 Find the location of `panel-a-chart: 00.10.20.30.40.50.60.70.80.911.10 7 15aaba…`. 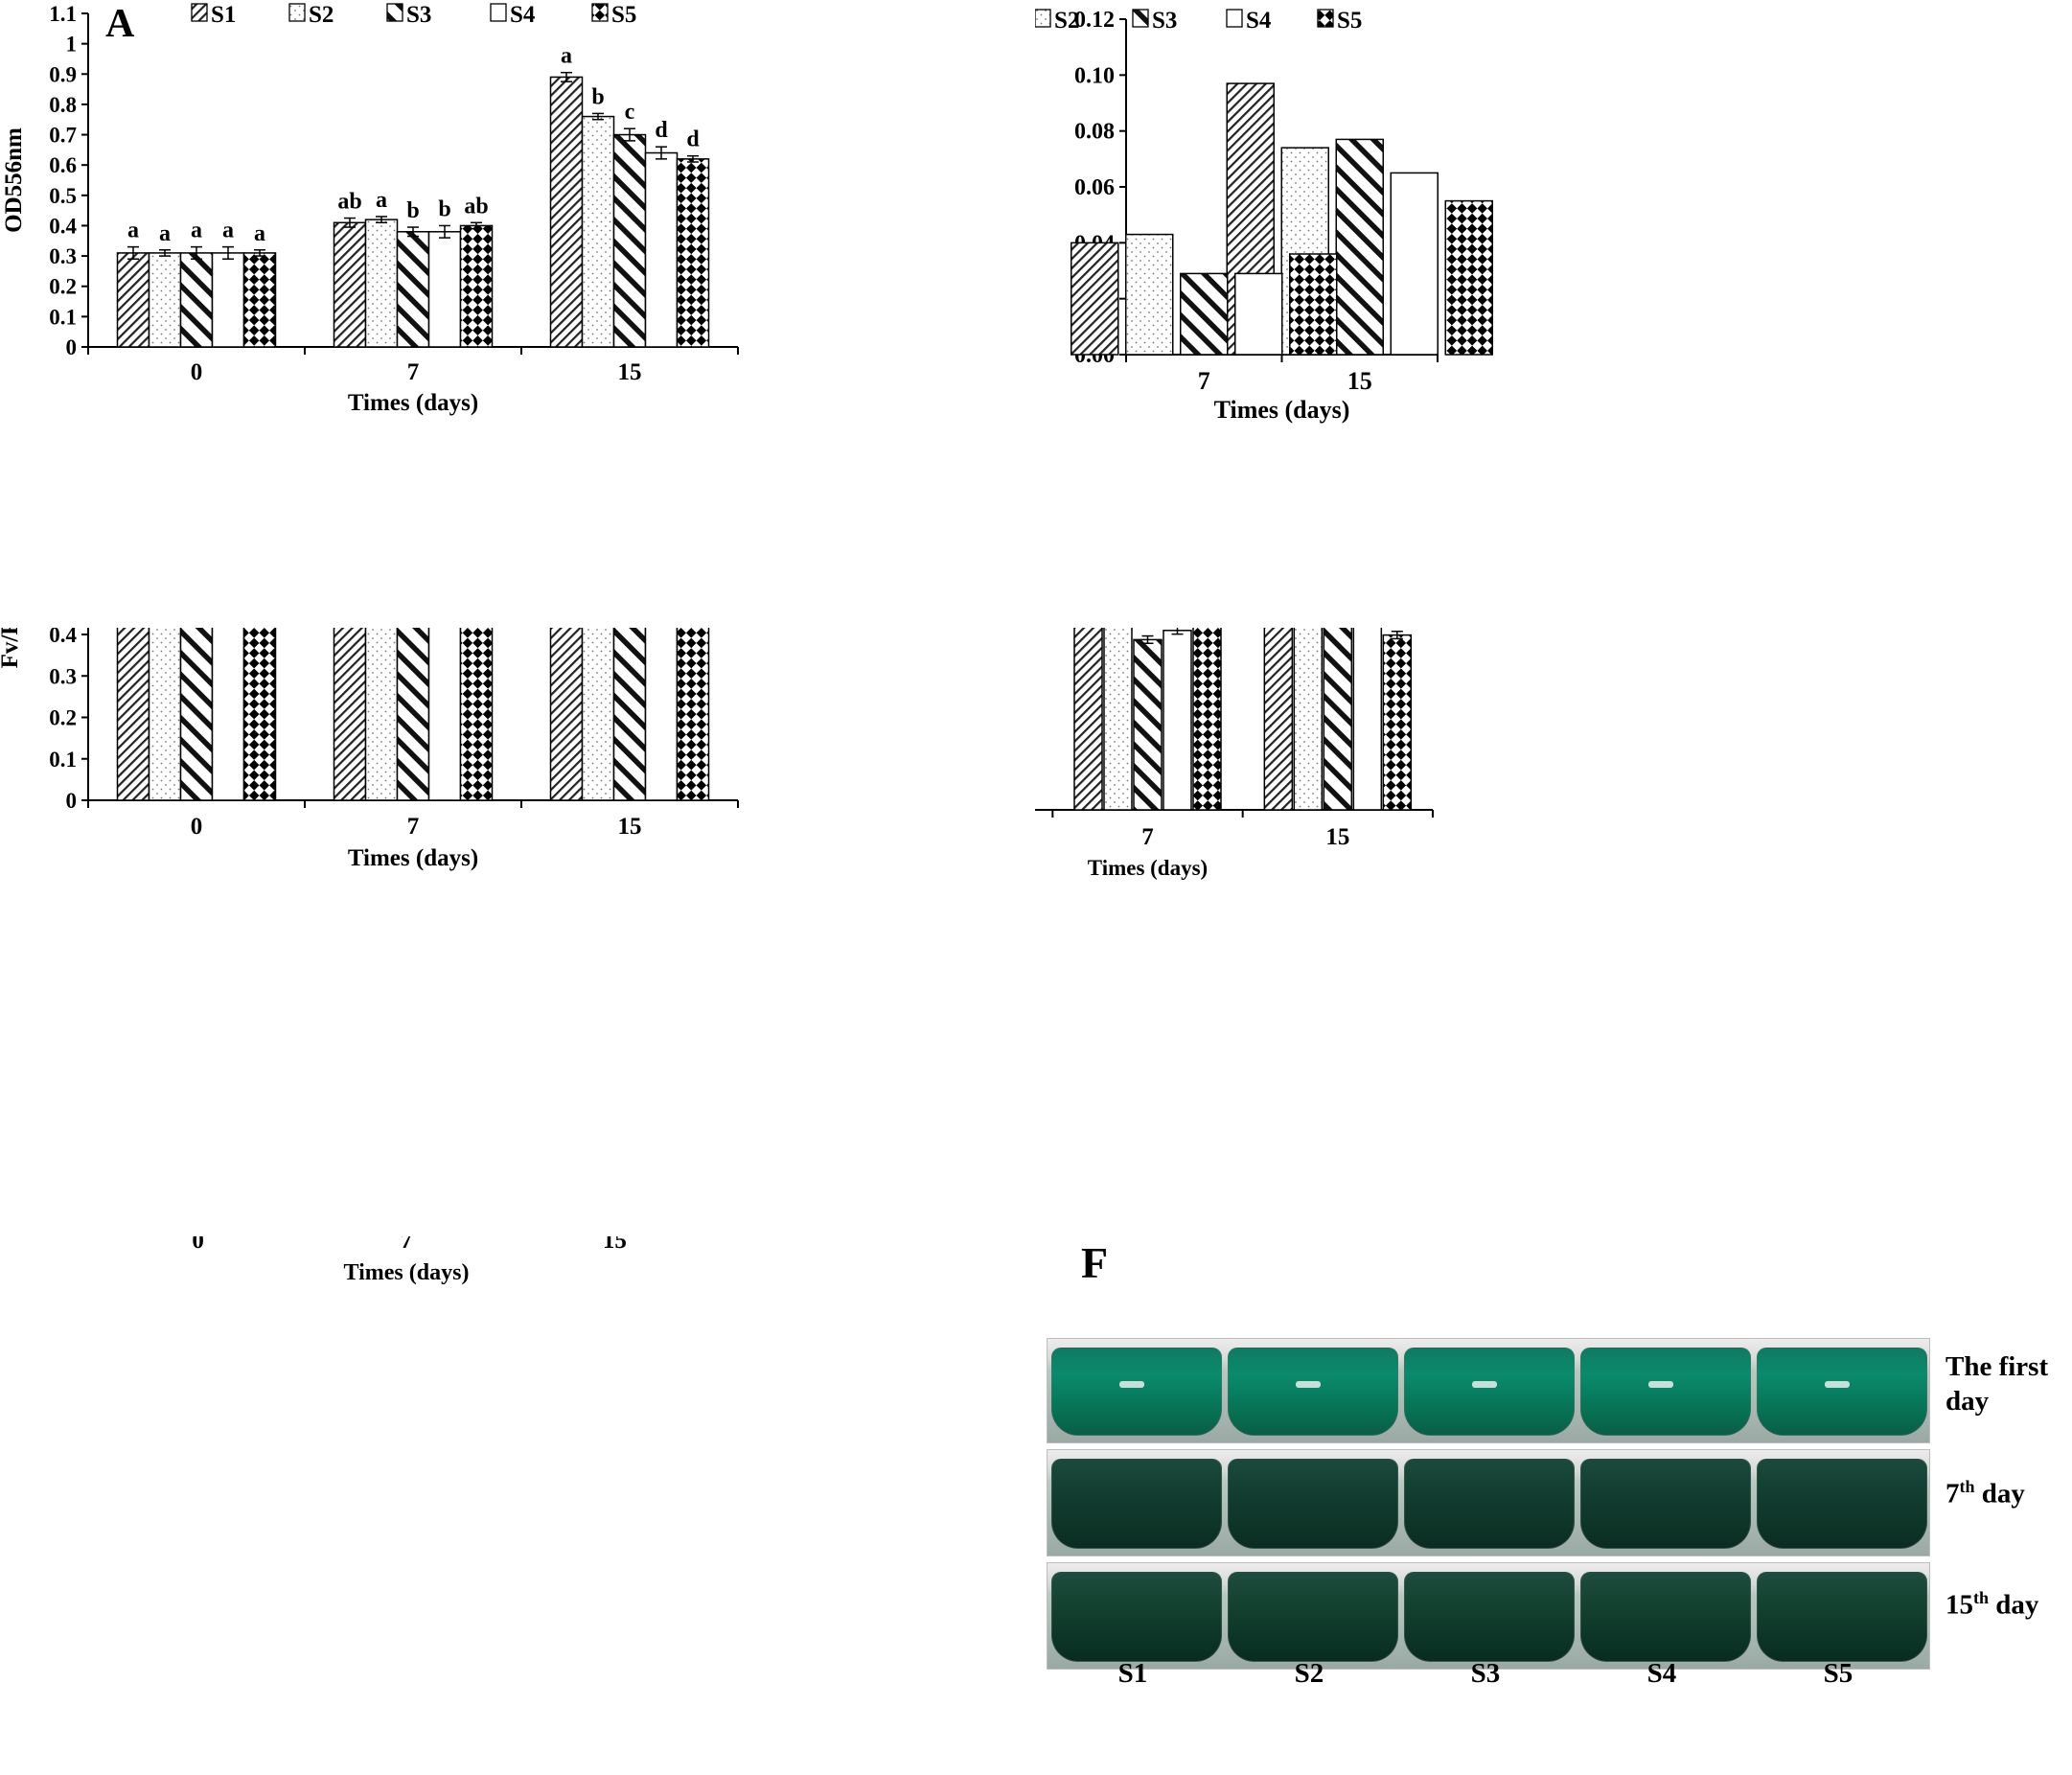

panel-a-chart: 00.10.20.30.40.50.60.70.80.911.10 7 15aaba… is located at coordinates (370, 209).